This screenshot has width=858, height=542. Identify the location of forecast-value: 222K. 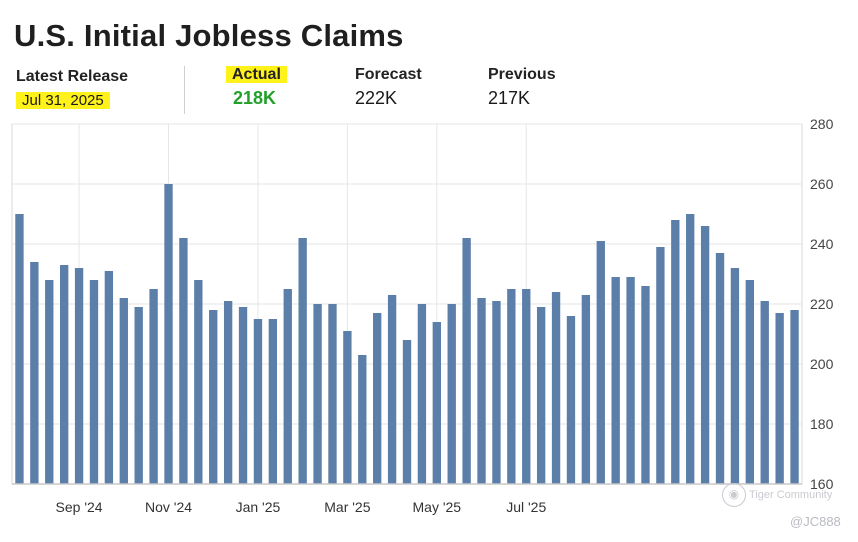
(376, 98).